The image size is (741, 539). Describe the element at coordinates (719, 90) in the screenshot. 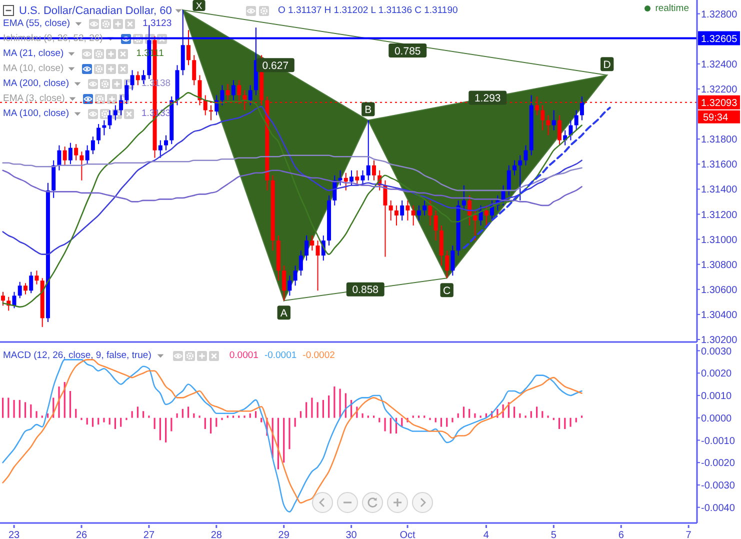

I see `y-tick-label: 1.32200` at that location.